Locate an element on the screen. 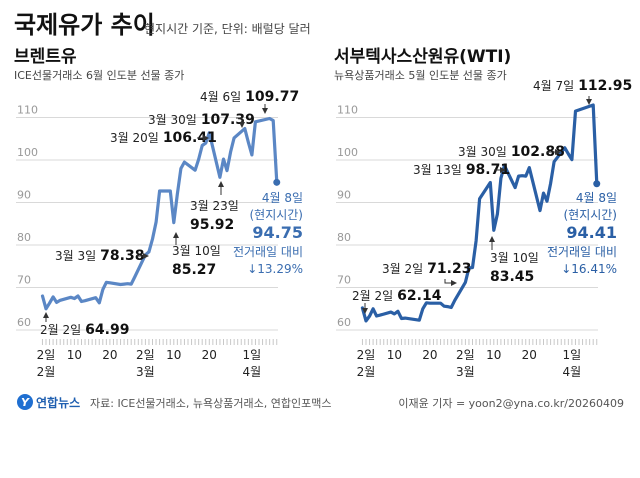 The height and width of the screenshot is (478, 640). annotation: 2월 2일 64.99 is located at coordinates (84, 325).